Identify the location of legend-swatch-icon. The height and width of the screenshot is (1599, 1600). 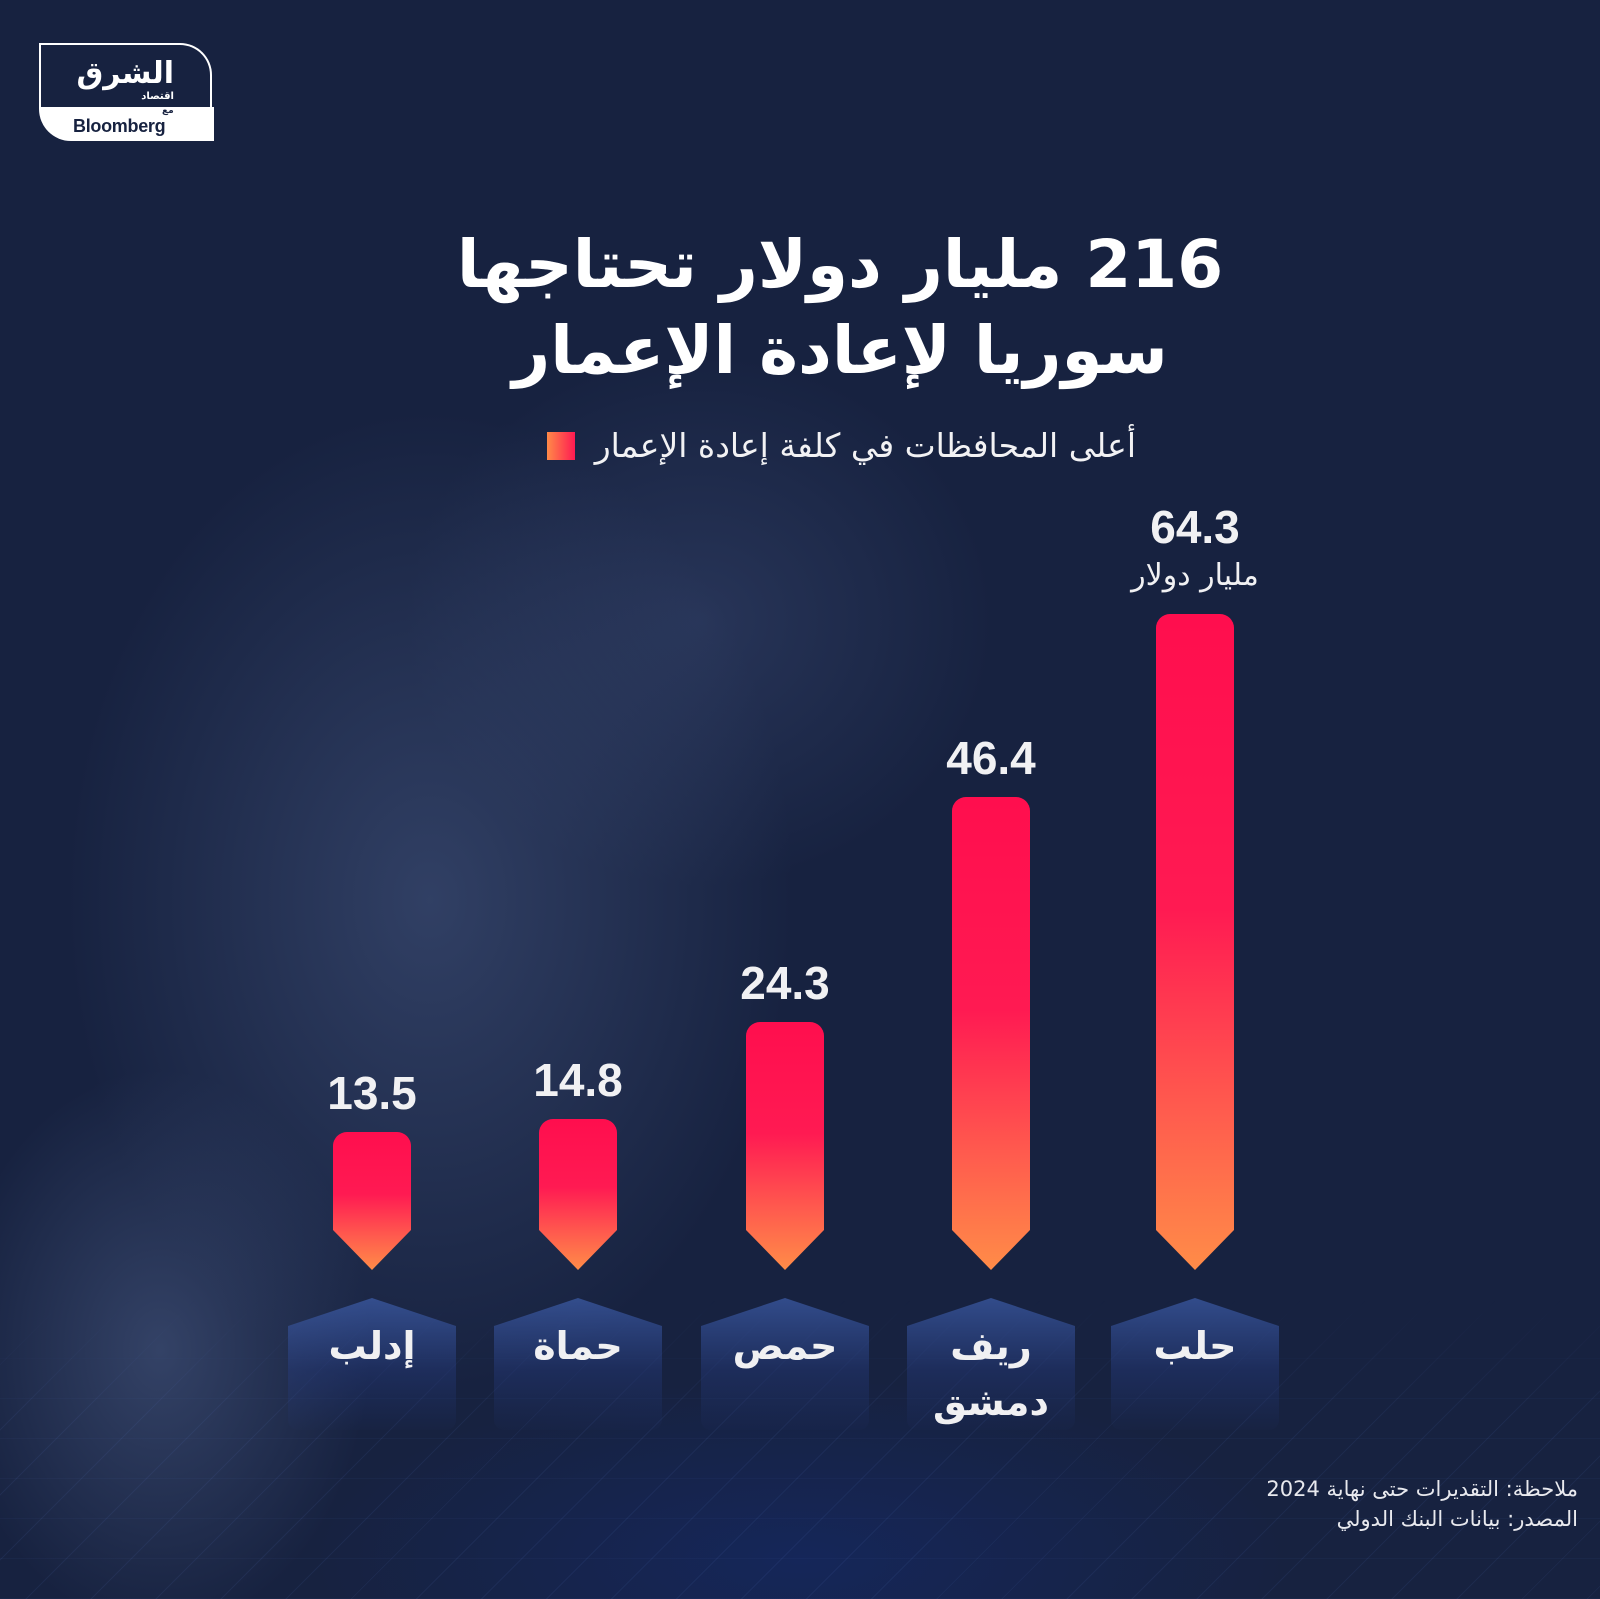
(560, 445).